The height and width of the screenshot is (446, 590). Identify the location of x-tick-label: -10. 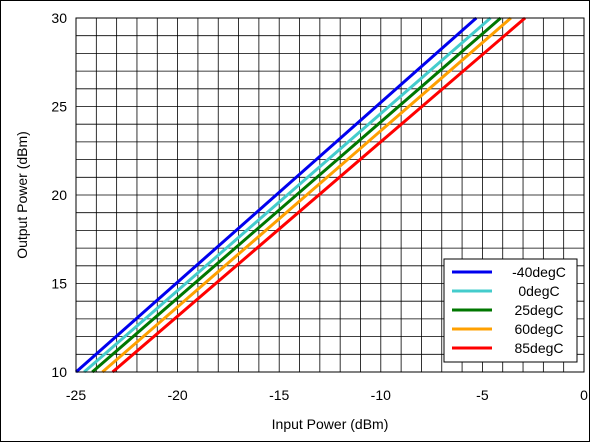
(381, 395).